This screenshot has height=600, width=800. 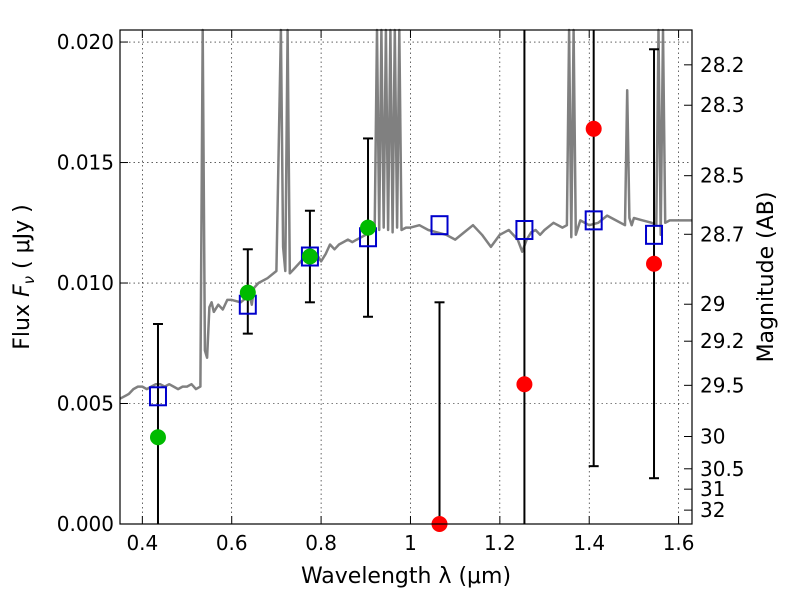 What do you see at coordinates (712, 510) in the screenshot?
I see `mag-tick-label: 32` at bounding box center [712, 510].